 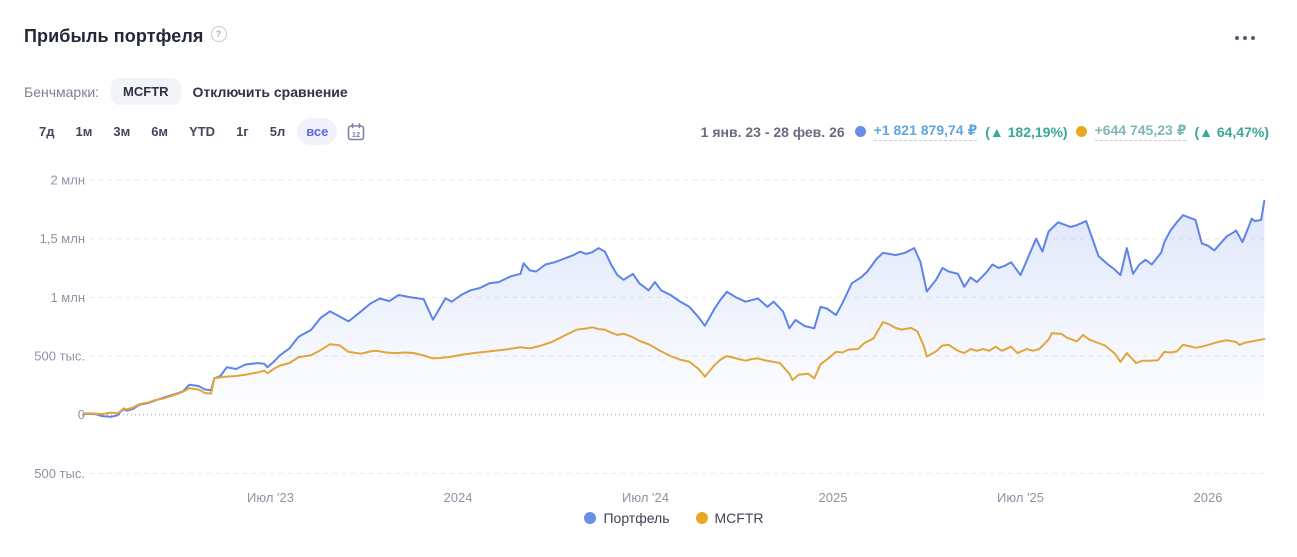 What do you see at coordinates (270, 91) in the screenshot?
I see `disable-comparison-link: Отключить сравнение` at bounding box center [270, 91].